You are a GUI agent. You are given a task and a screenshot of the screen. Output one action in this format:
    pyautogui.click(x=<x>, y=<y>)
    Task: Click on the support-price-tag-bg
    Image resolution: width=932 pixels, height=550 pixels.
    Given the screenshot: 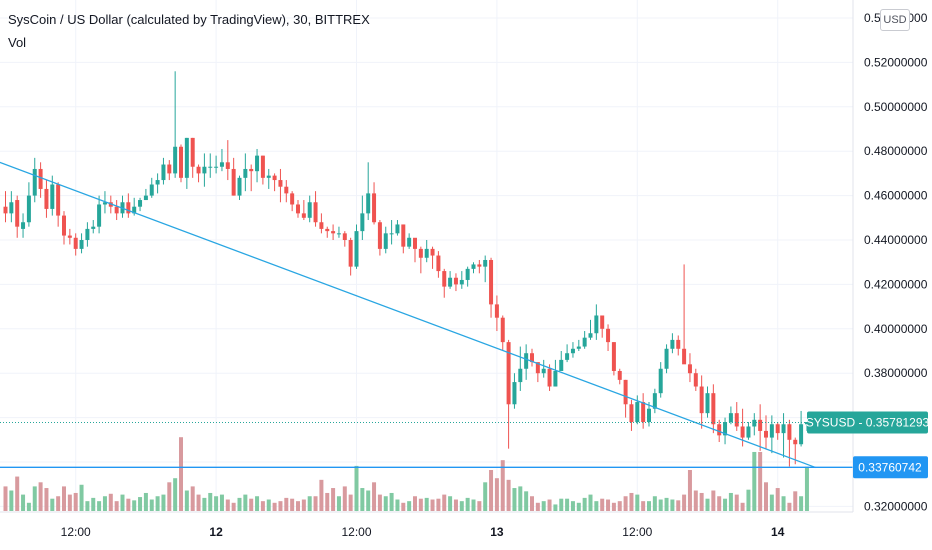 What is the action you would take?
    pyautogui.click(x=890, y=467)
    